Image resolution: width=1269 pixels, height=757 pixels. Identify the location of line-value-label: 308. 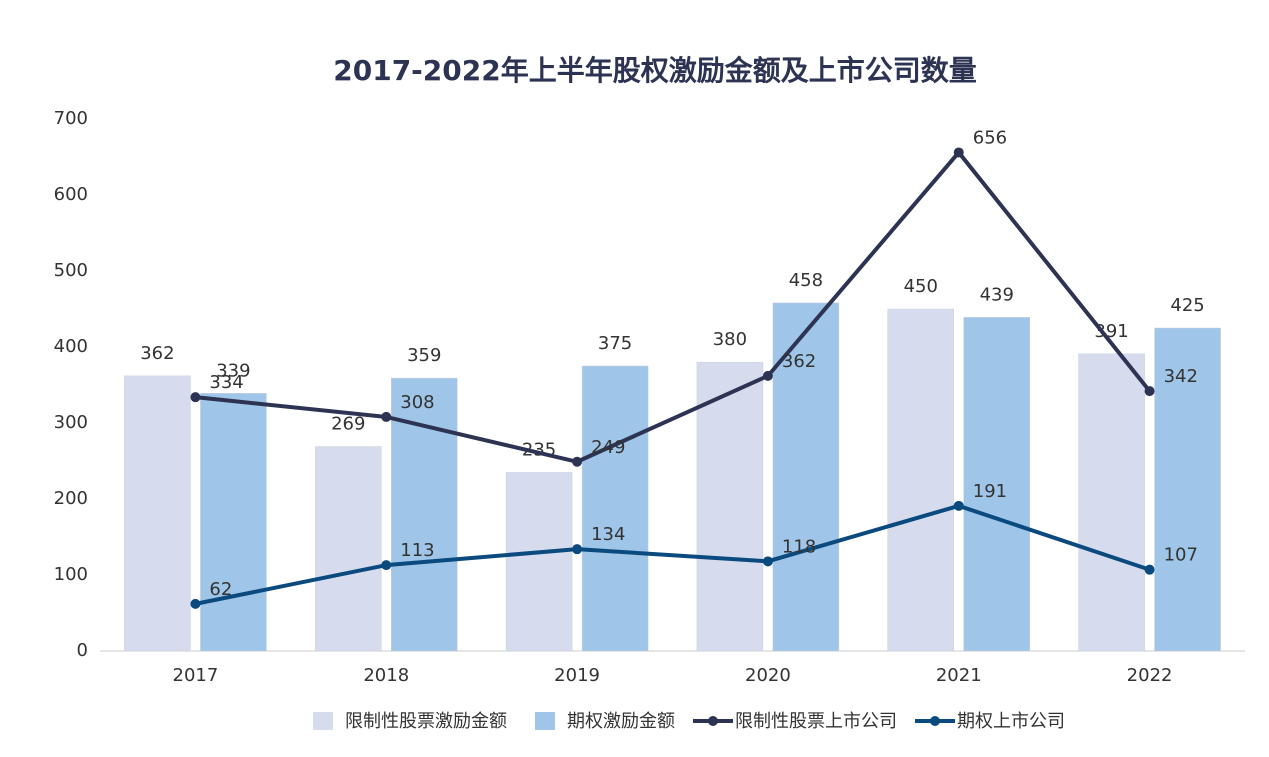
(417, 402).